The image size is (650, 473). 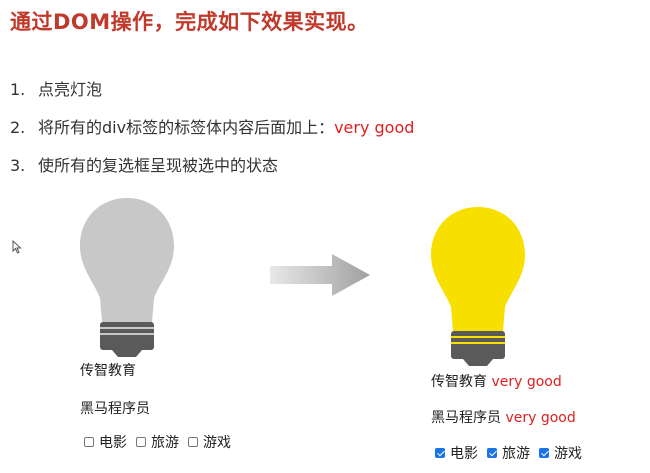 I want to click on after-div-1: 传智教育 very good, so click(x=496, y=381).